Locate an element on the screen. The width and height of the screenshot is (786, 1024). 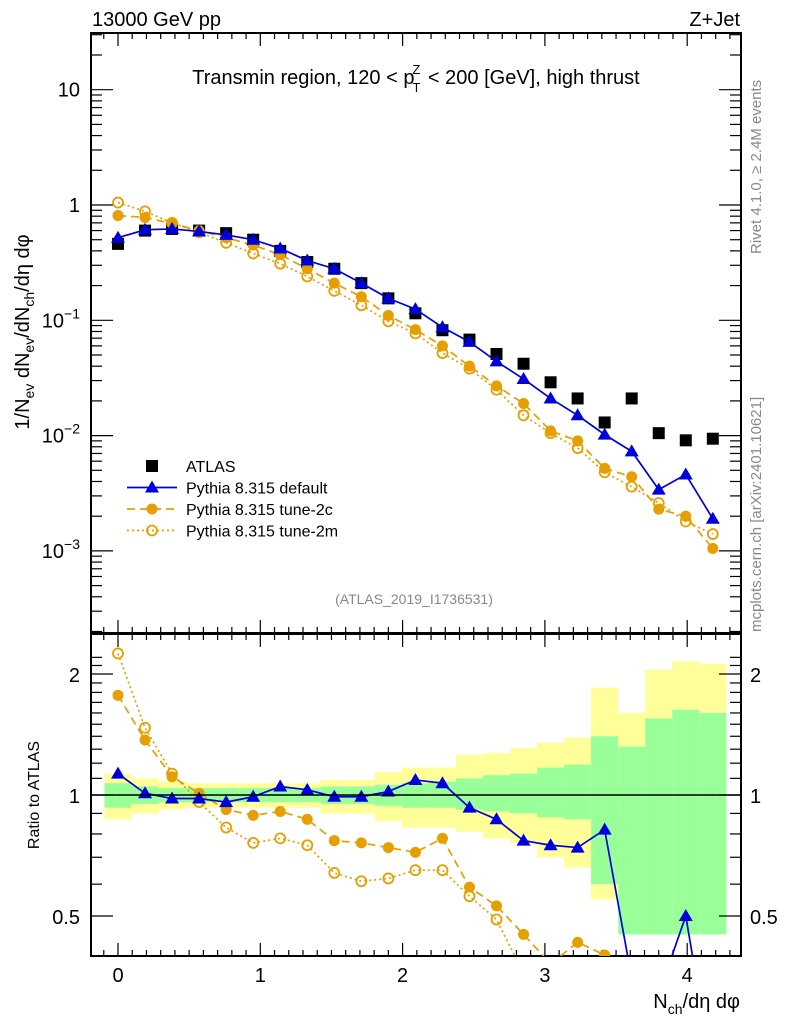
legend-item: Pythia 8.315 tune-2m is located at coordinates (232, 532).